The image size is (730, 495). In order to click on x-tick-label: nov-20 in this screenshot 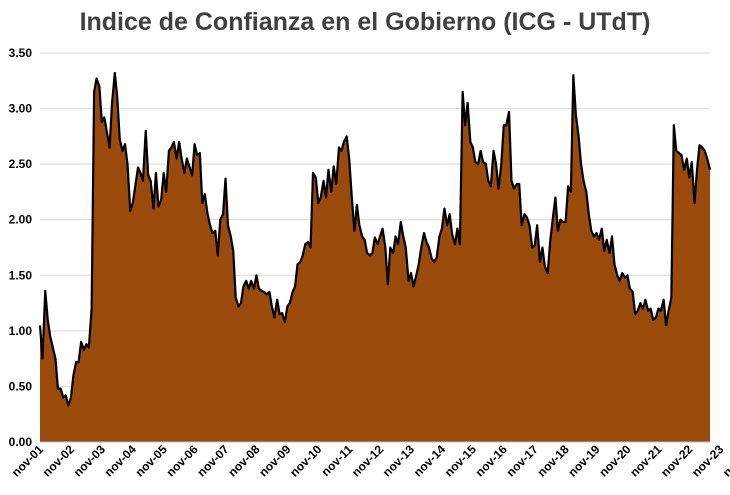, I will do `click(614, 460)`.